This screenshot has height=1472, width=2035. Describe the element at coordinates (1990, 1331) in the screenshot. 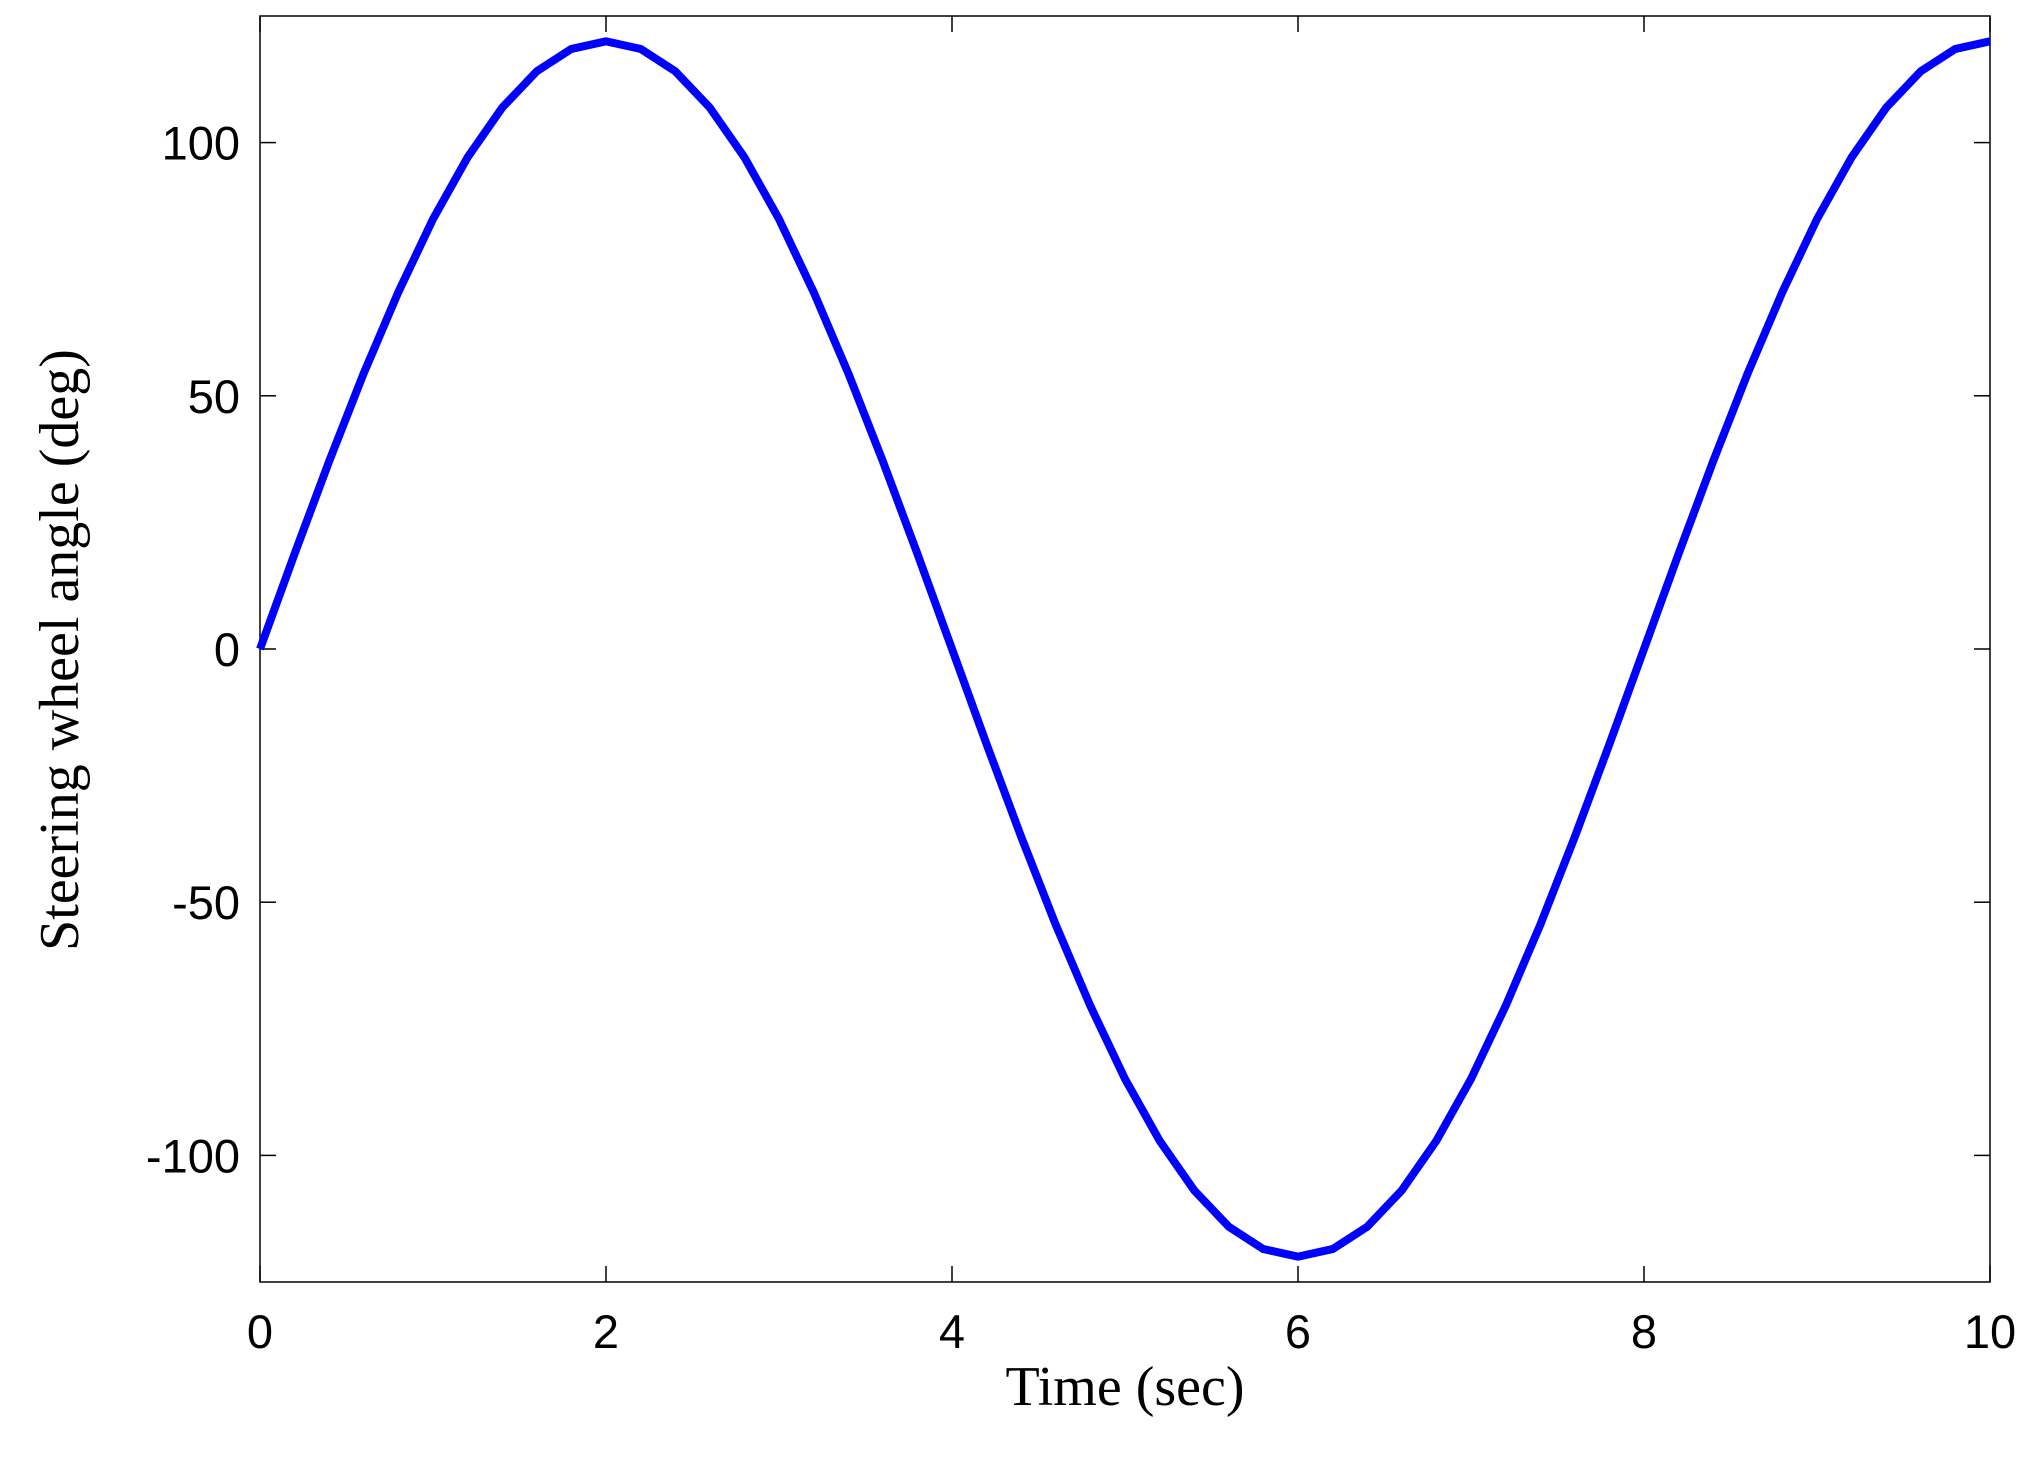

I see `x-tick-label: 10` at that location.